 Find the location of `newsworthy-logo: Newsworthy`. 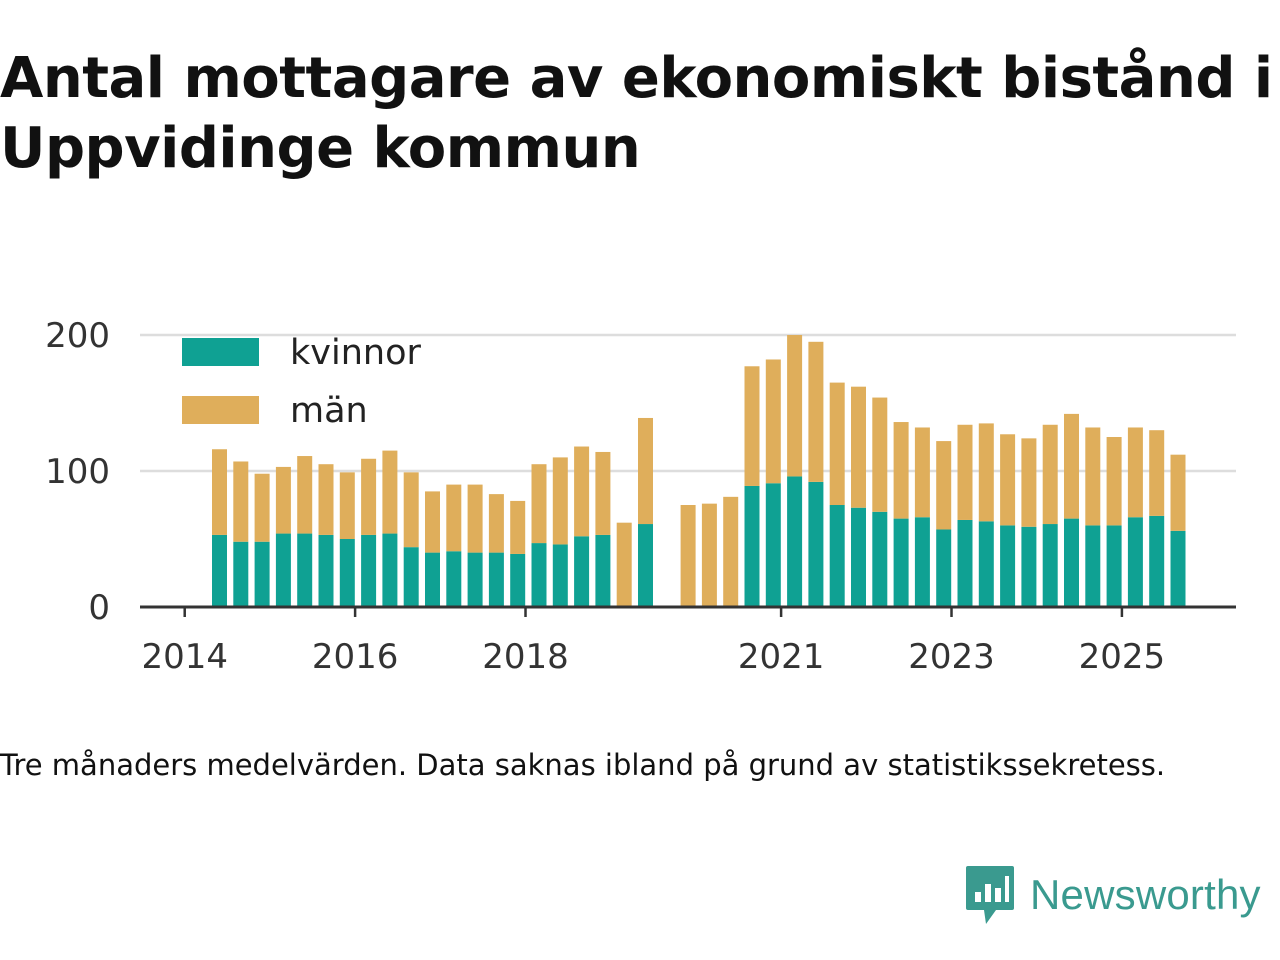

newsworthy-logo: Newsworthy is located at coordinates (1112, 895).